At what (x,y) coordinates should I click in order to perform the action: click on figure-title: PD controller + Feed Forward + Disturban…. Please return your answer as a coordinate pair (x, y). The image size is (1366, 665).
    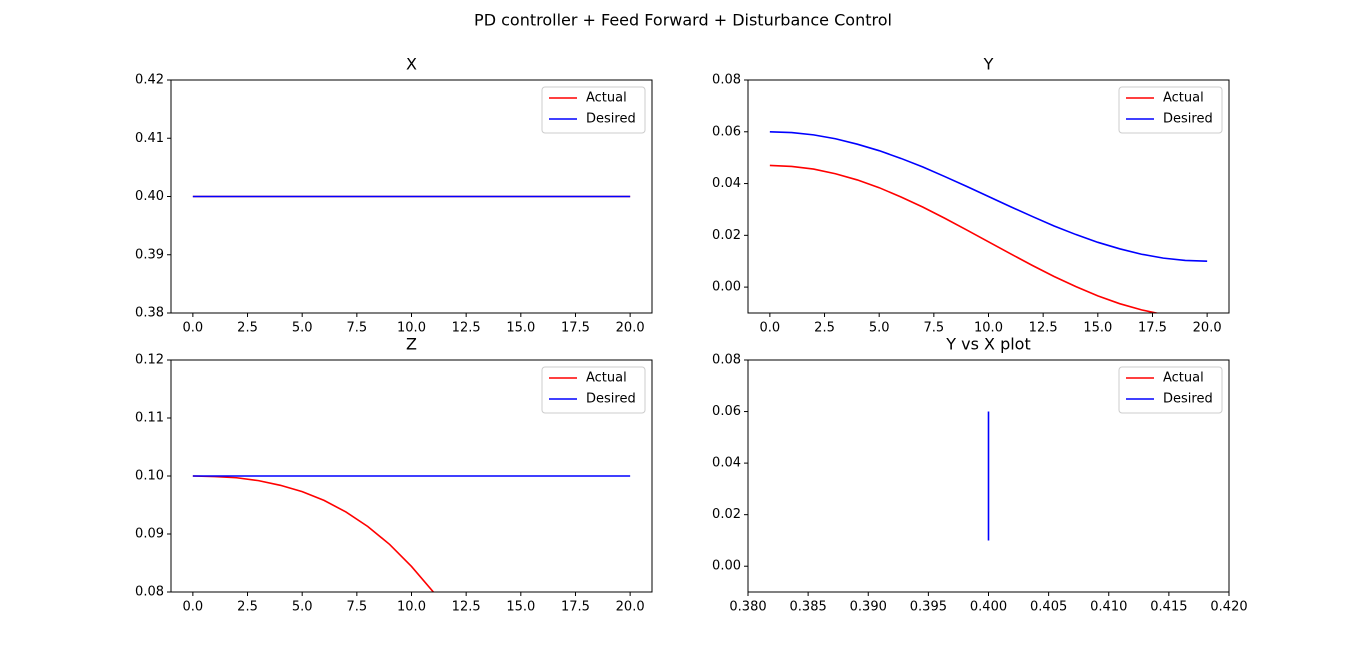
    Looking at the image, I should click on (683, 20).